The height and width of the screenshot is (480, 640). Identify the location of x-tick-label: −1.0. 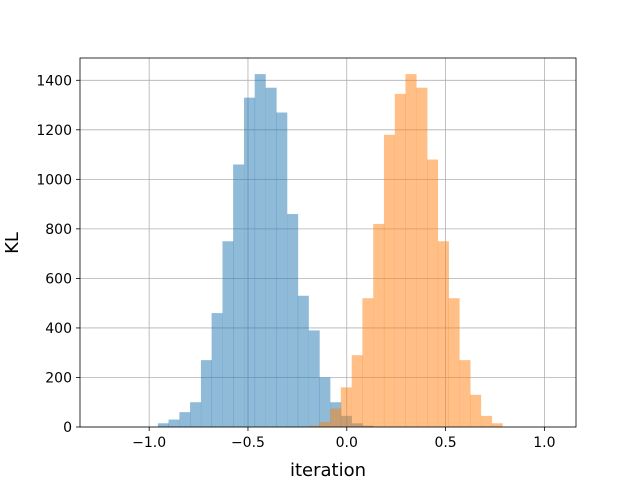
(149, 443).